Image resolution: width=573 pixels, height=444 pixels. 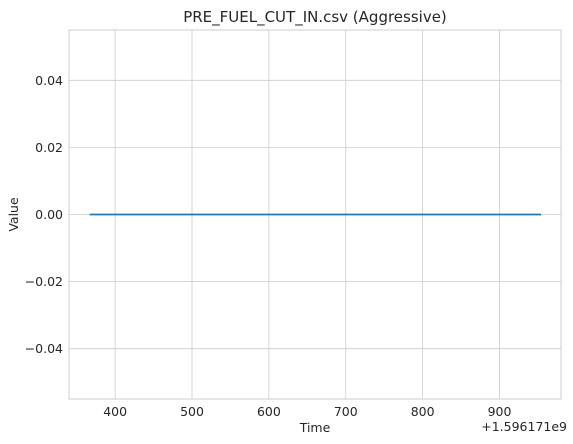 I want to click on x-tick-label: 600, so click(x=269, y=411).